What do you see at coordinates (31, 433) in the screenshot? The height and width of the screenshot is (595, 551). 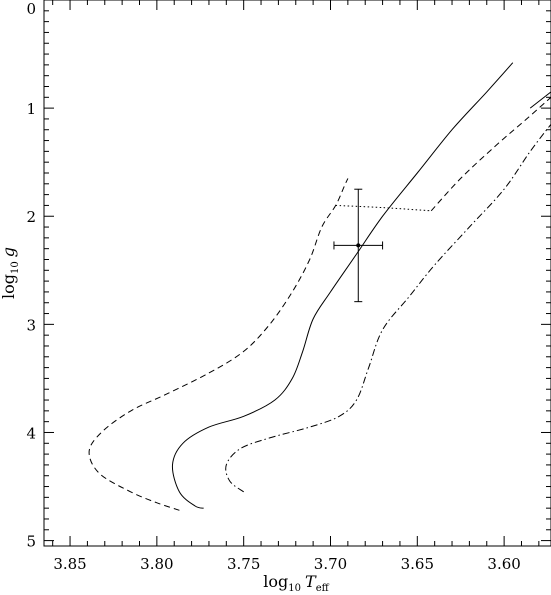 I see `y-tick-label: 4` at bounding box center [31, 433].